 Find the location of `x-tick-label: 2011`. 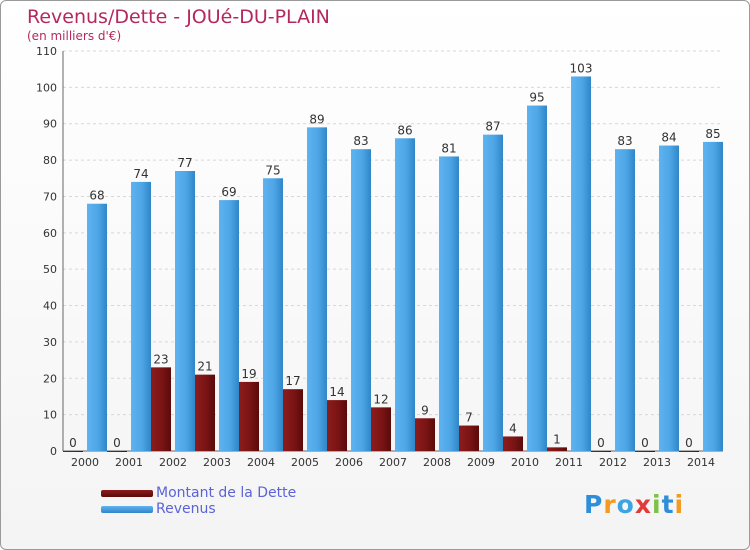

x-tick-label: 2011 is located at coordinates (569, 462).